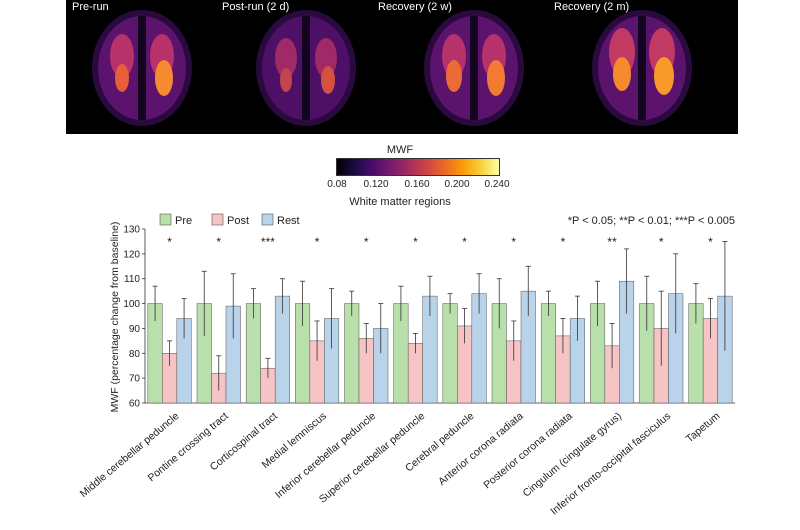 The width and height of the screenshot is (800, 530). I want to click on category-label: Cingulum (cingulate gyrus), so click(572, 454).